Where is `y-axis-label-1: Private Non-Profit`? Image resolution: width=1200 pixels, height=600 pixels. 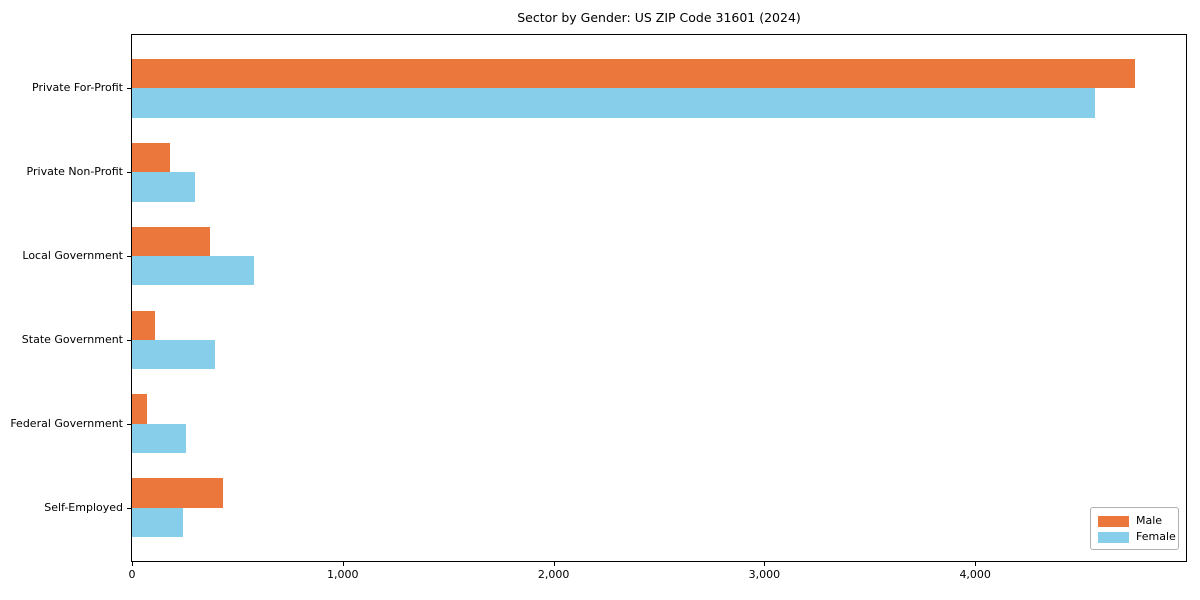 y-axis-label-1: Private Non-Profit is located at coordinates (74, 172).